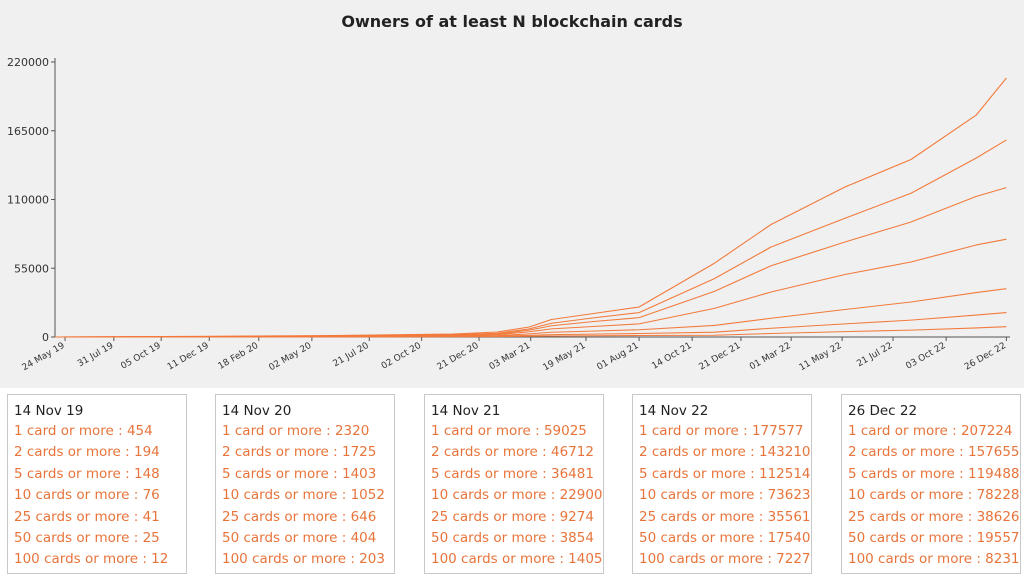 The image size is (1024, 577). Describe the element at coordinates (45, 337) in the screenshot. I see `y-tick-label: 0` at that location.